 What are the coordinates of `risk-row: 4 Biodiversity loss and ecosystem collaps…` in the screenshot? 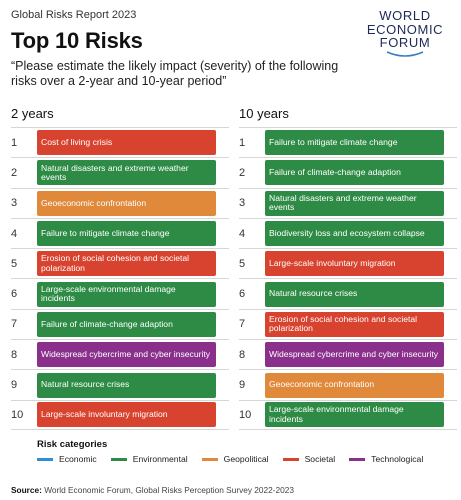 It's located at (348, 232).